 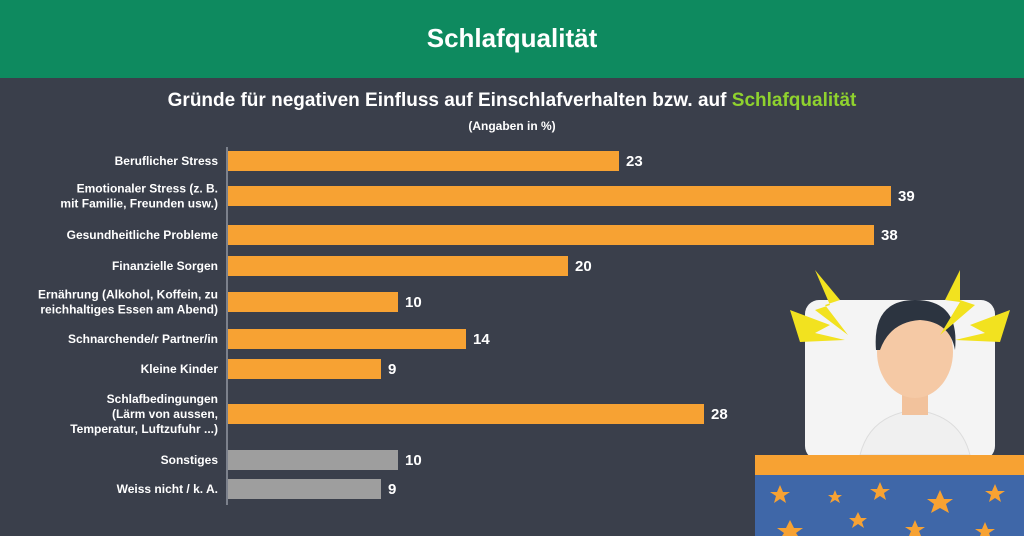 What do you see at coordinates (481, 339) in the screenshot?
I see `value-label: 14` at bounding box center [481, 339].